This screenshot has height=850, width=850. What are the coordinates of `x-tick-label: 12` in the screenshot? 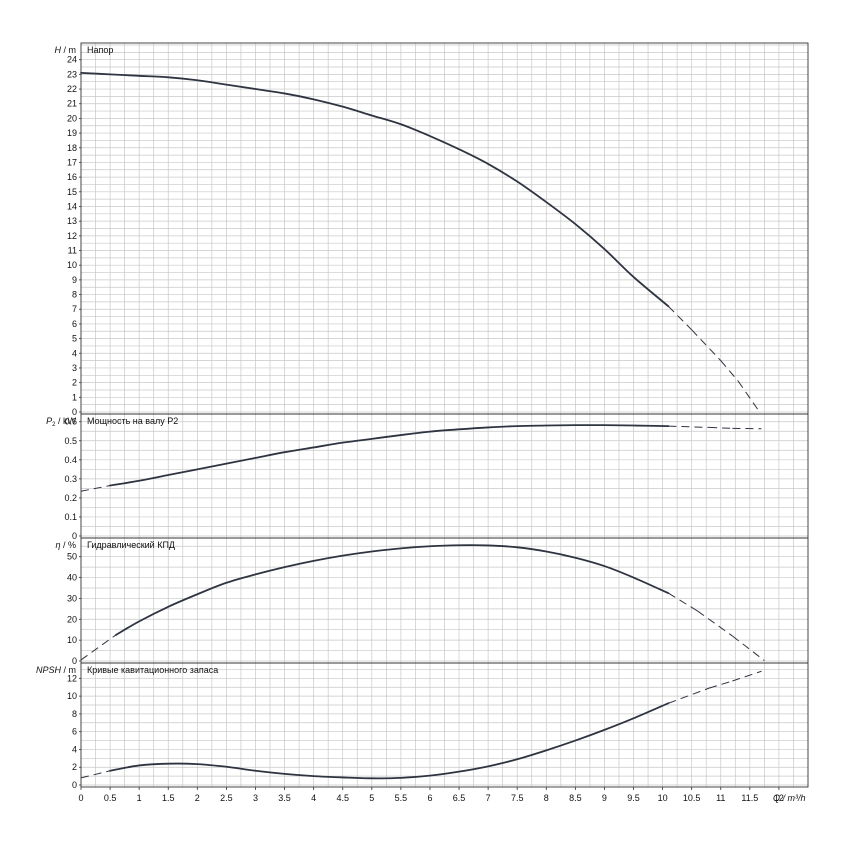 It's located at (779, 798).